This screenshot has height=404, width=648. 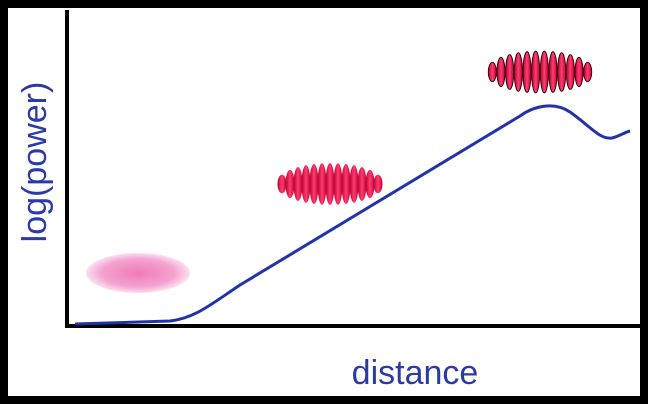 I want to click on x-axis-label: distance, so click(x=415, y=373).